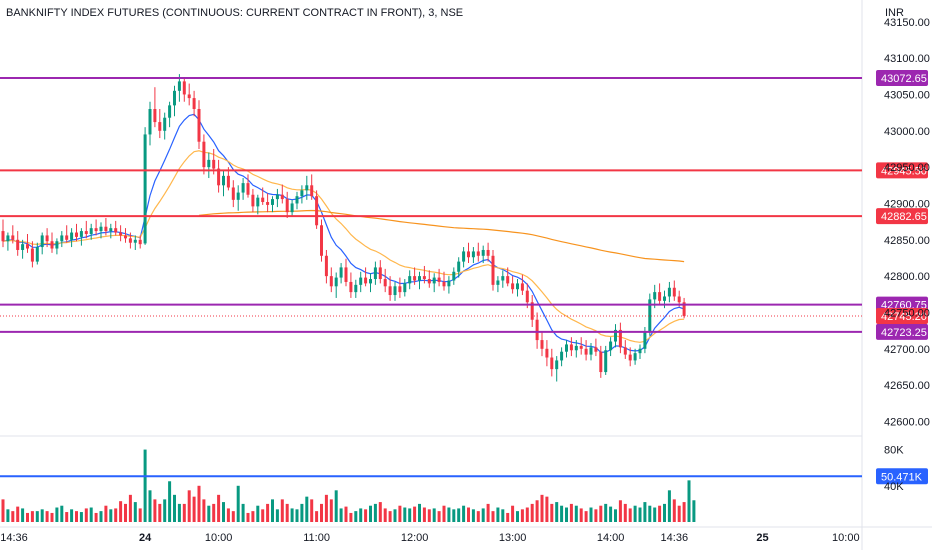 Image resolution: width=932 pixels, height=550 pixels. Describe the element at coordinates (907, 168) in the screenshot. I see `price-tick-label: 42950.00` at that location.